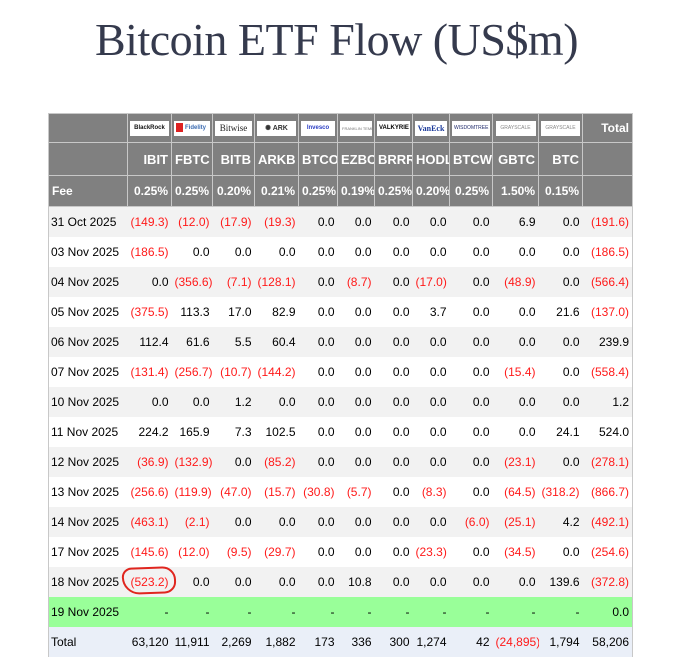 Image resolution: width=673 pixels, height=657 pixels. Describe the element at coordinates (277, 159) in the screenshot. I see `ticker-arkb: ARKB` at that location.